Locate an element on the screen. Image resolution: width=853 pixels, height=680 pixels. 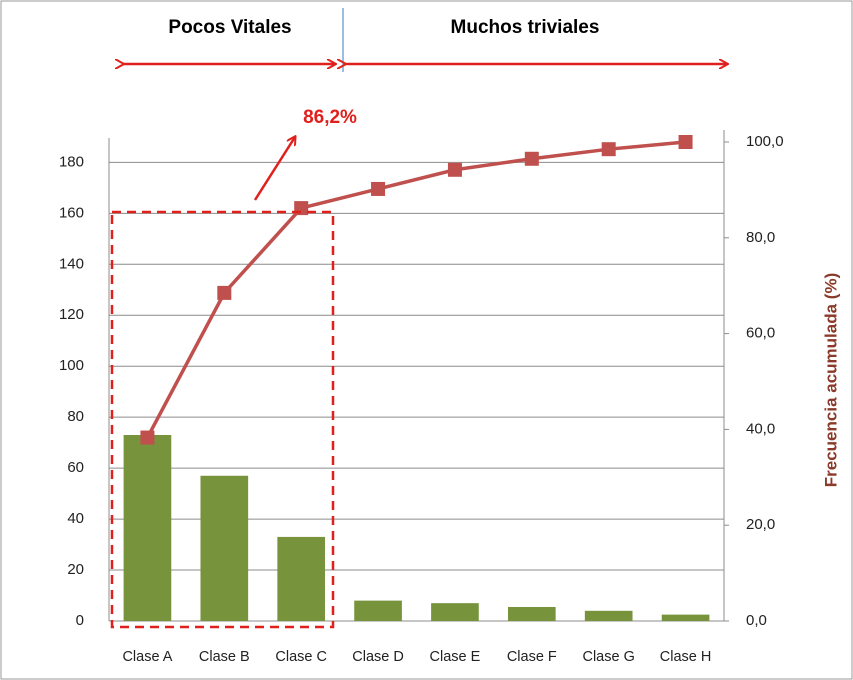
annotation: 86,2% is located at coordinates (330, 117).